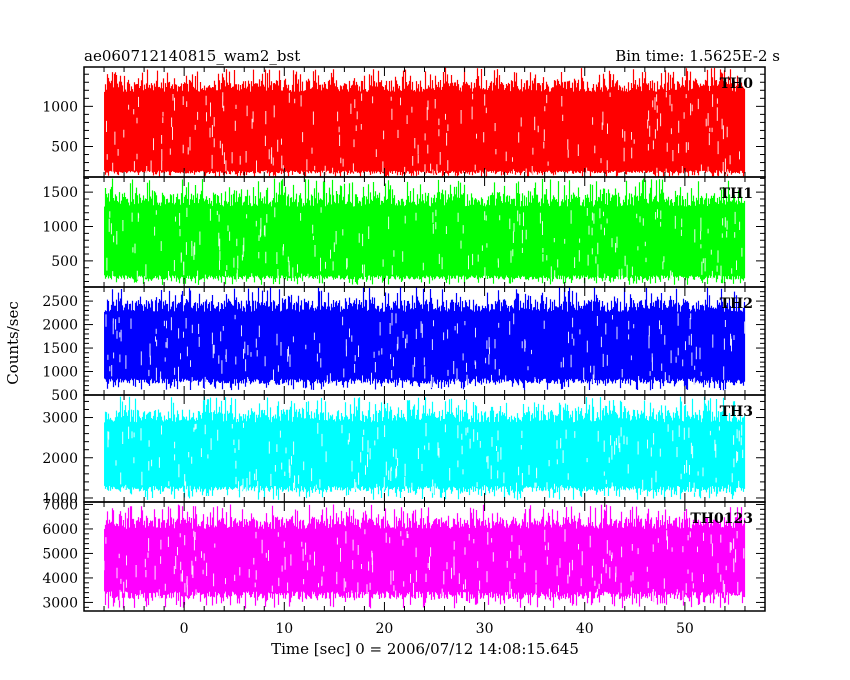 The height and width of the screenshot is (680, 850). I want to click on panel-th3: 1000 2000 3000 TH3, so click(404, 450).